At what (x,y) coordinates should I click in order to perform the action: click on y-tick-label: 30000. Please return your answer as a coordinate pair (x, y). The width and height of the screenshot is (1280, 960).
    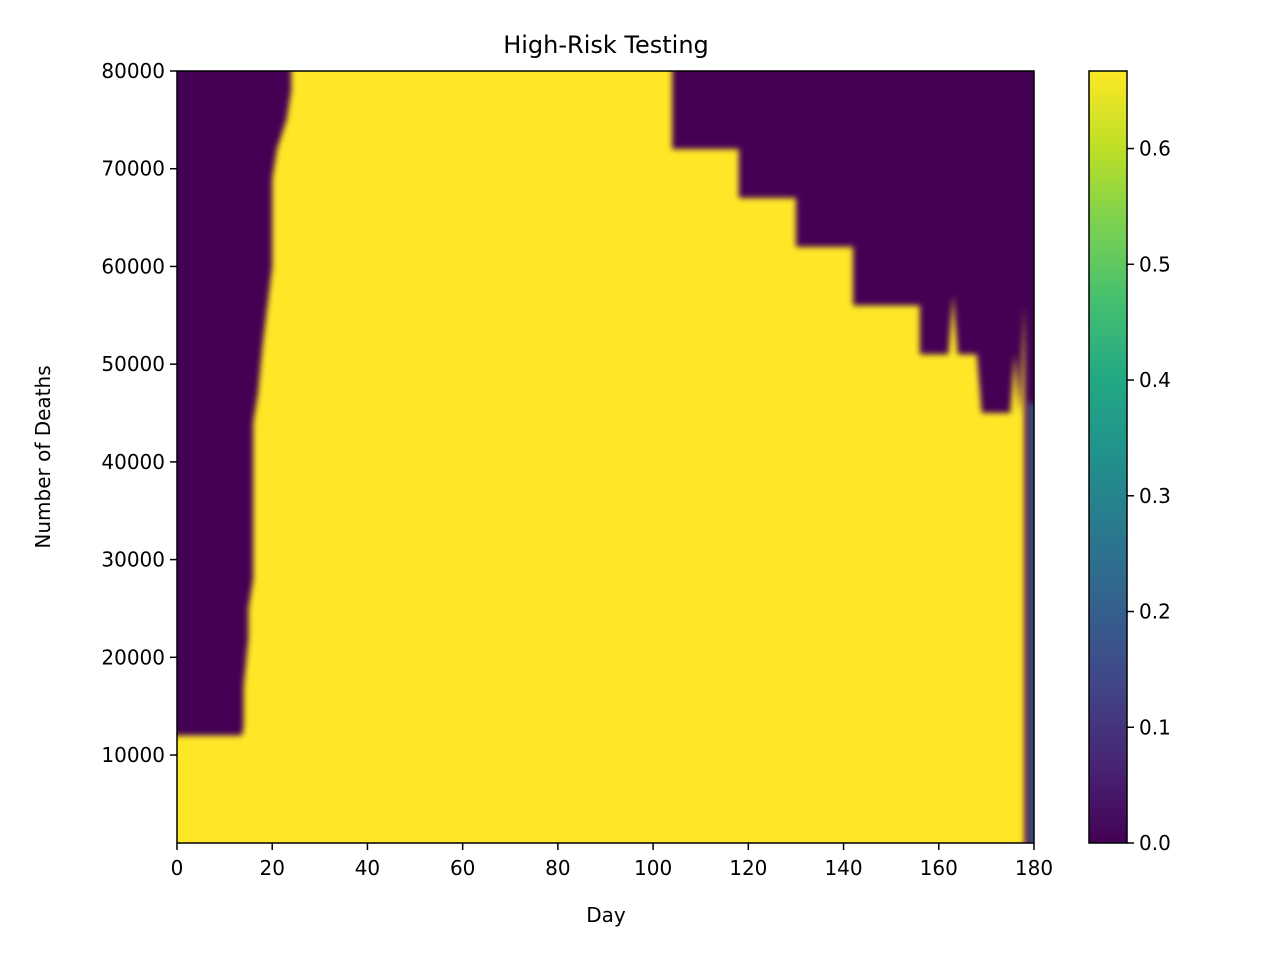
    Looking at the image, I should click on (133, 560).